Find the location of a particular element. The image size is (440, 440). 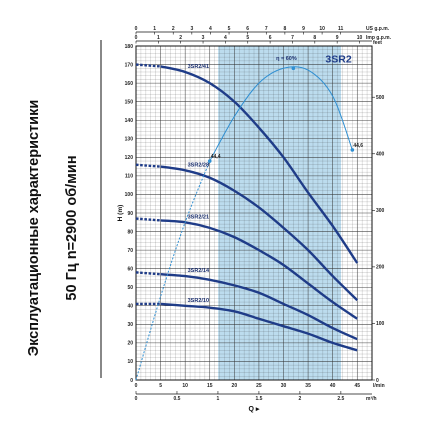

impgpm-tick-label: 4 is located at coordinates (225, 38).